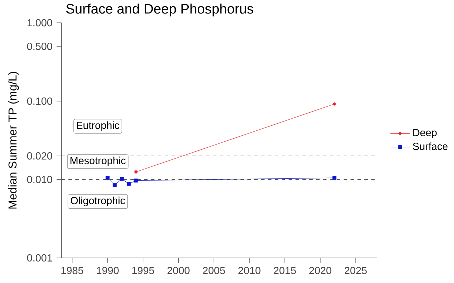 This screenshot has width=454, height=283. What do you see at coordinates (425, 134) in the screenshot?
I see `legend-label: Deep` at bounding box center [425, 134].